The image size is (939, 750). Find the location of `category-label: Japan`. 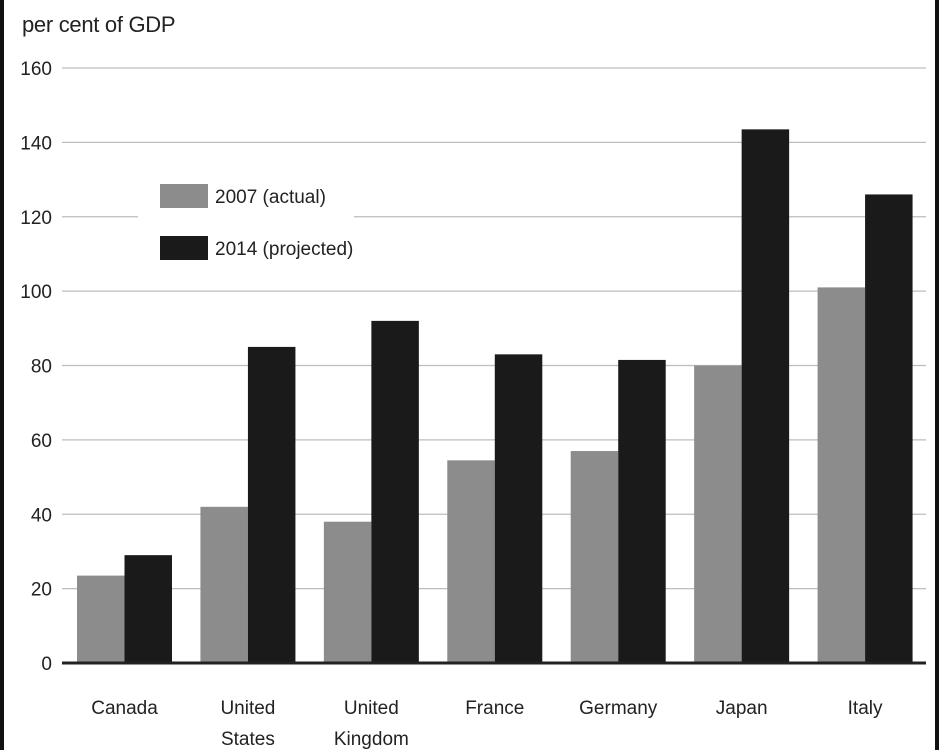

category-label: Japan is located at coordinates (742, 708).